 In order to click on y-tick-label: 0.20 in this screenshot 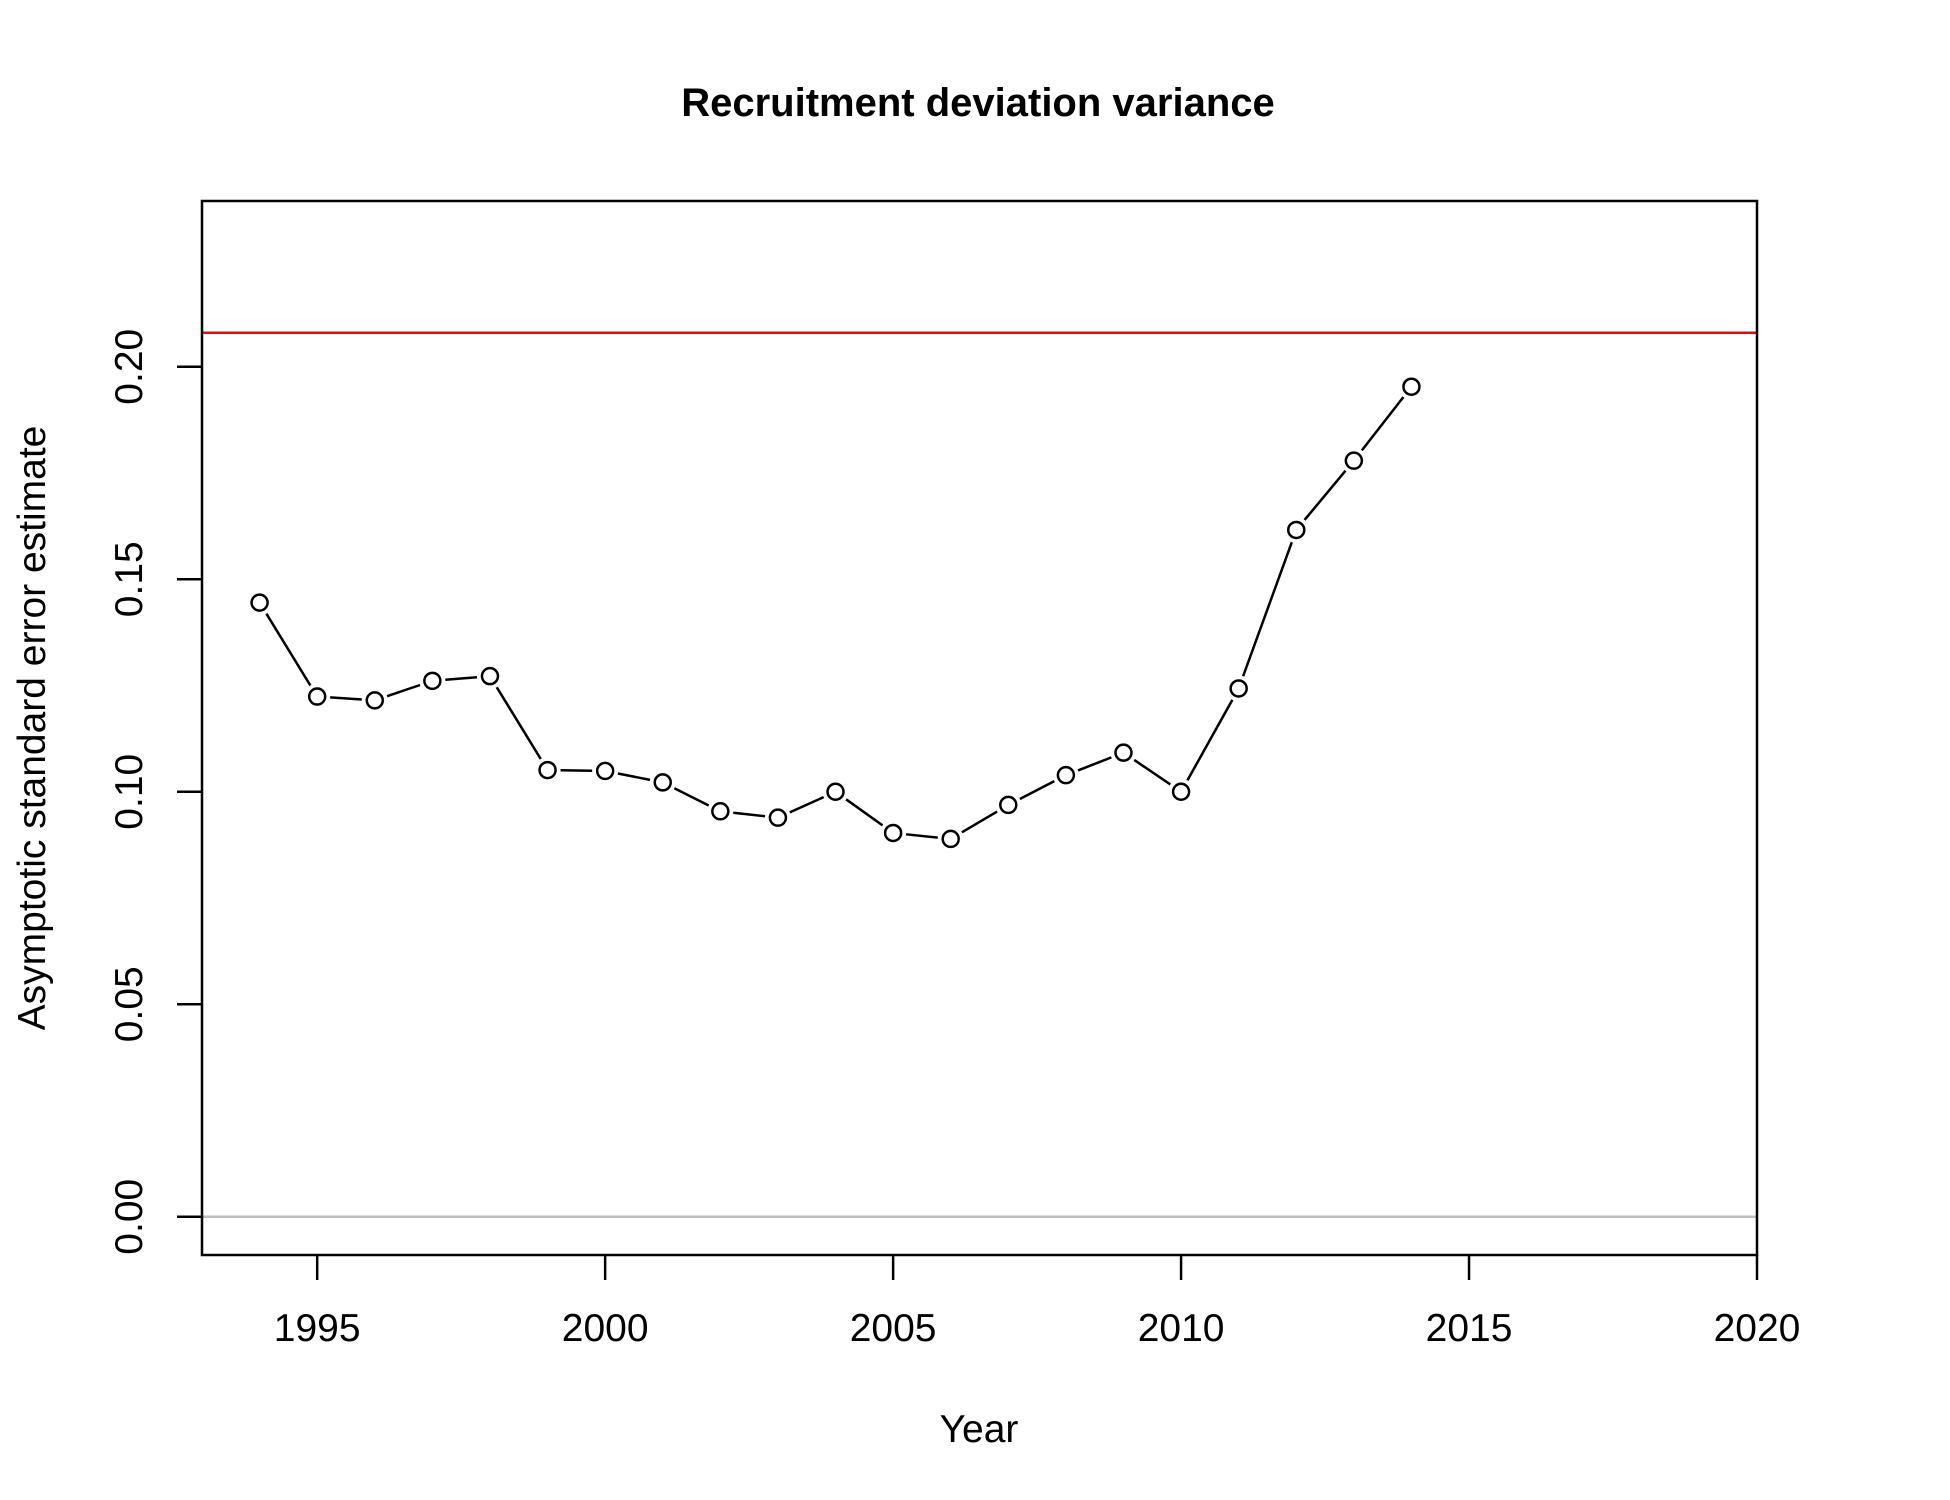, I will do `click(129, 367)`.